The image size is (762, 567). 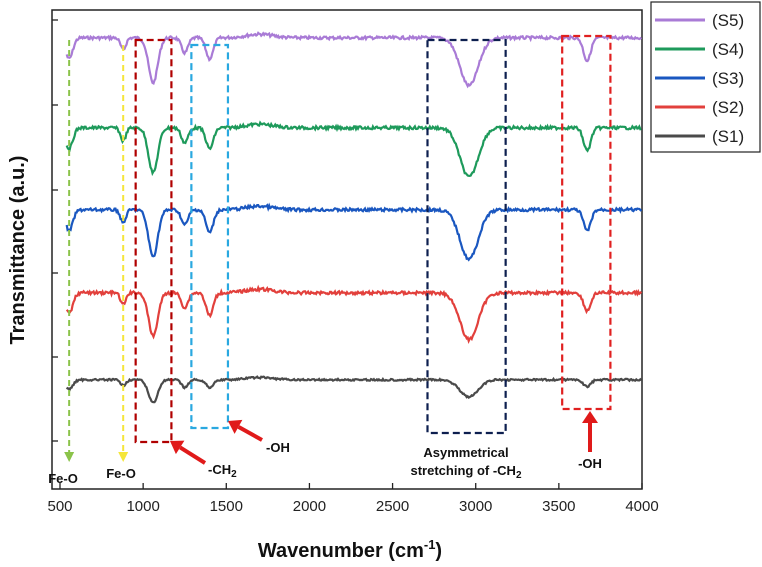 What do you see at coordinates (222, 471) in the screenshot?
I see `ch2-label: -CH2` at bounding box center [222, 471].